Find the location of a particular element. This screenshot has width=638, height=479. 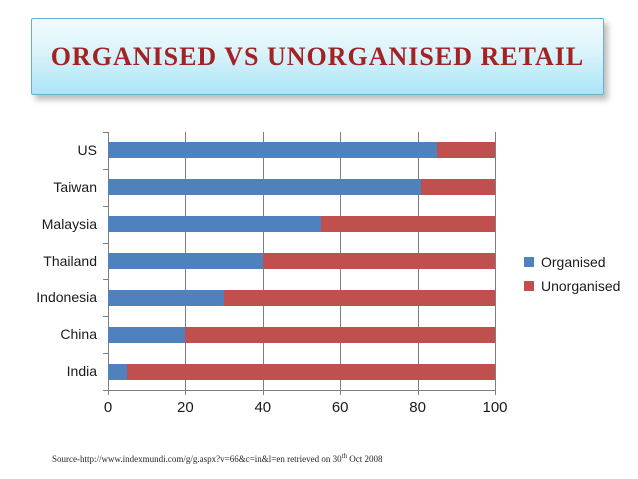

legend-item-organised: Organised is located at coordinates (572, 262).